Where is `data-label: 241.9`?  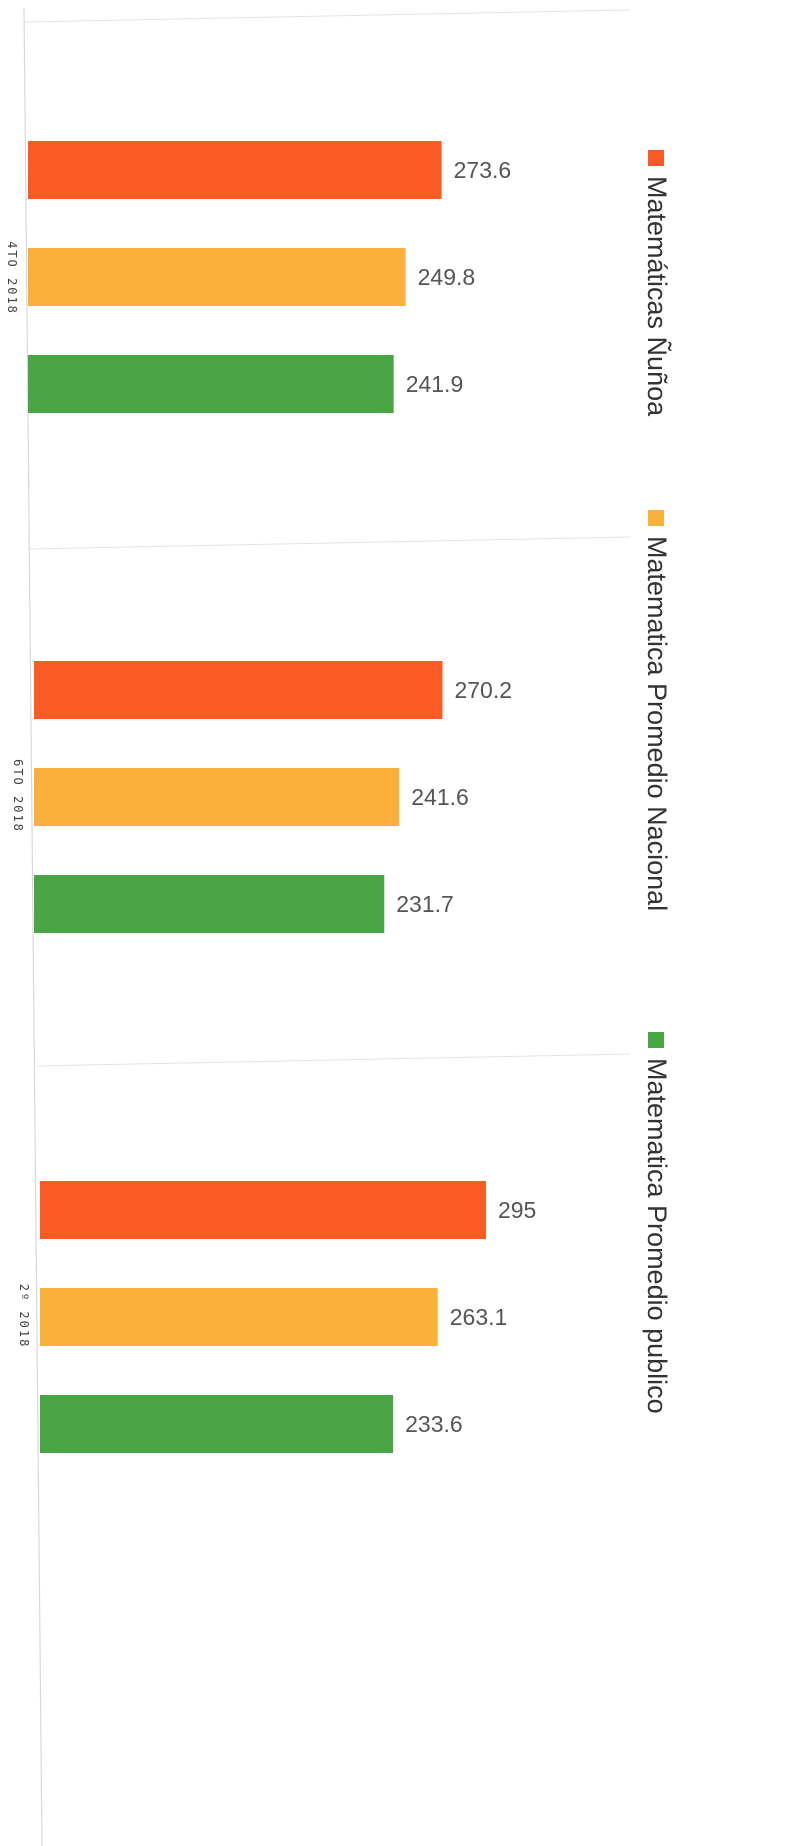 data-label: 241.9 is located at coordinates (435, 384).